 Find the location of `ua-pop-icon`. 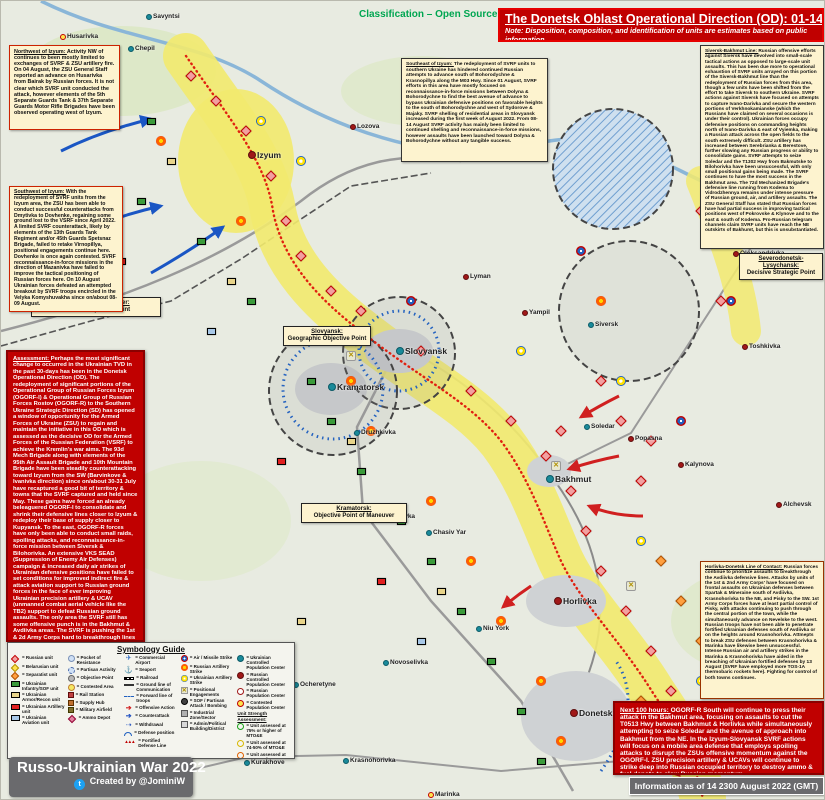

ua-pop-icon is located at coordinates (241, 658).